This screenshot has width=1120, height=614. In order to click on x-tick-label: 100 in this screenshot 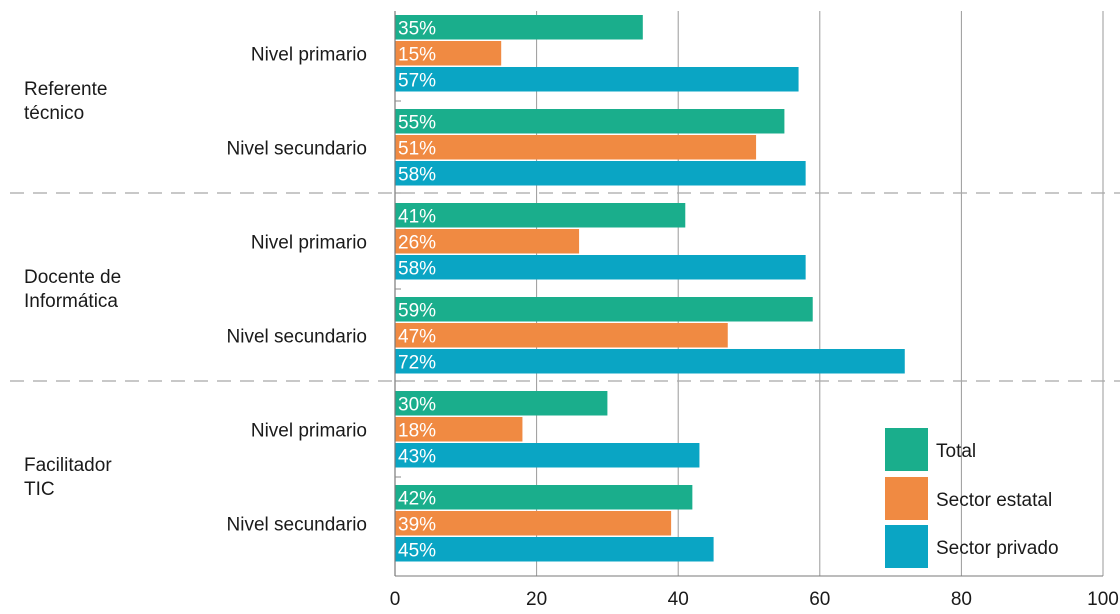, I will do `click(1103, 599)`.